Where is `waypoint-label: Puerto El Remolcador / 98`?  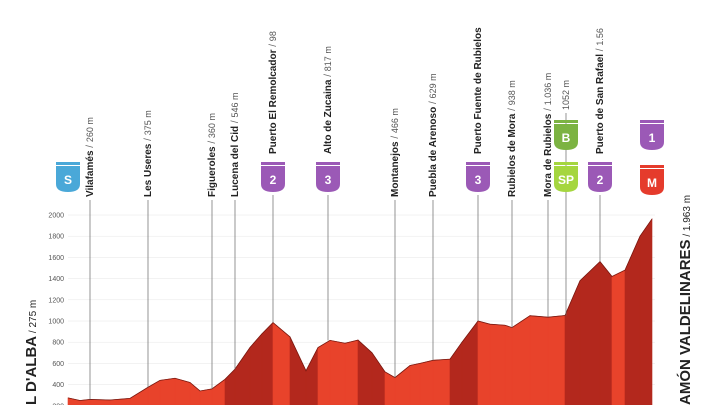
waypoint-label: Puerto El Remolcador / 98 is located at coordinates (273, 92).